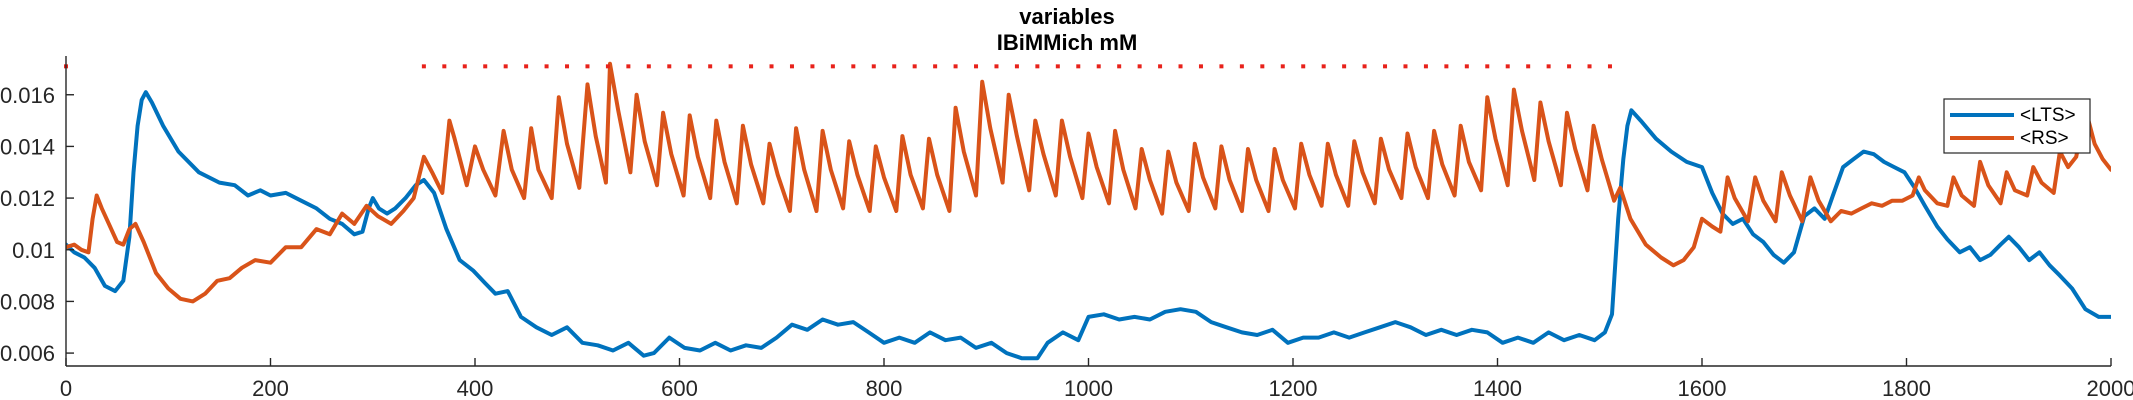 The image size is (2133, 400). What do you see at coordinates (33, 250) in the screenshot?
I see `y-tick-label: 0.01` at bounding box center [33, 250].